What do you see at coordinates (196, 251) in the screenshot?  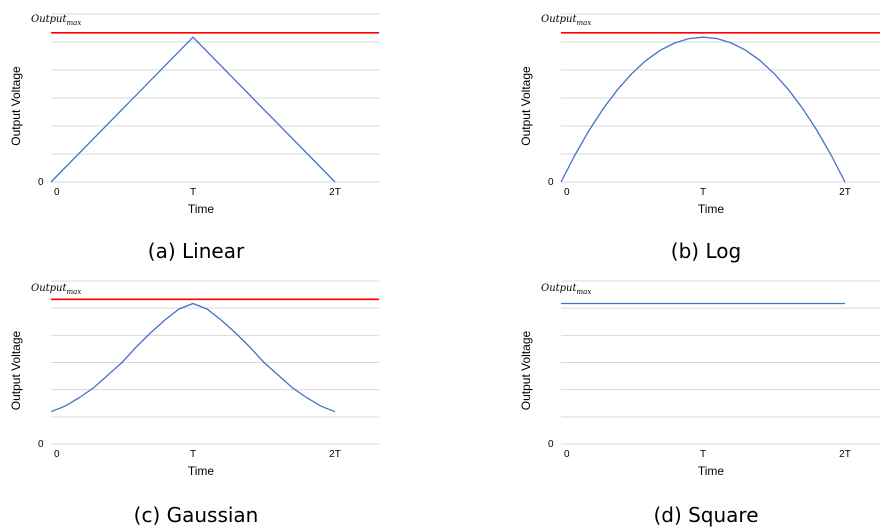 I see `panel-caption: (a) Linear` at bounding box center [196, 251].